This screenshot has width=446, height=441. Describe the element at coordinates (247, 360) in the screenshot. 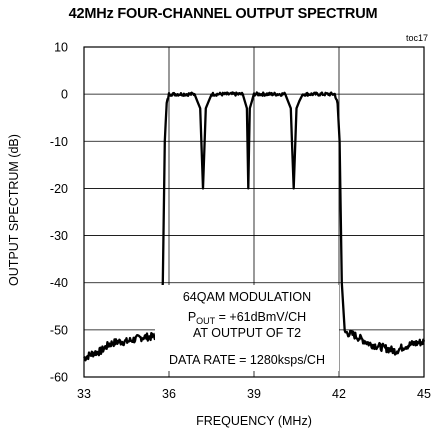

I see `annotation-line-4: DATA RATE = 1280ksps/CH` at that location.